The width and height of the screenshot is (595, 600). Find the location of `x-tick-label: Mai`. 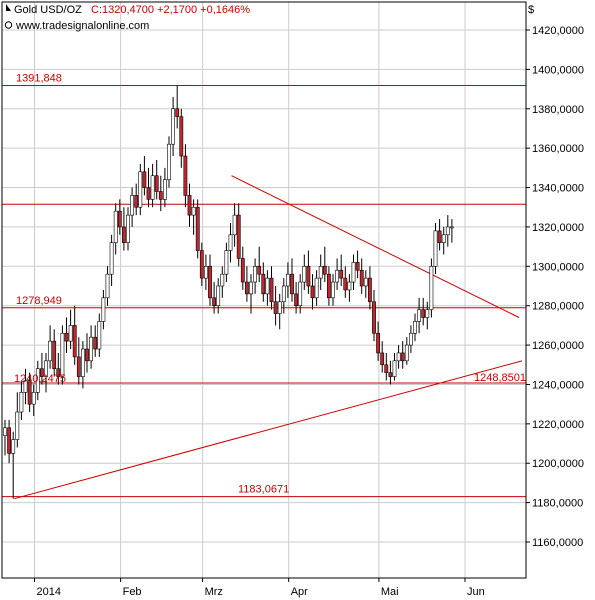

x-tick-label: Mai is located at coordinates (390, 592).